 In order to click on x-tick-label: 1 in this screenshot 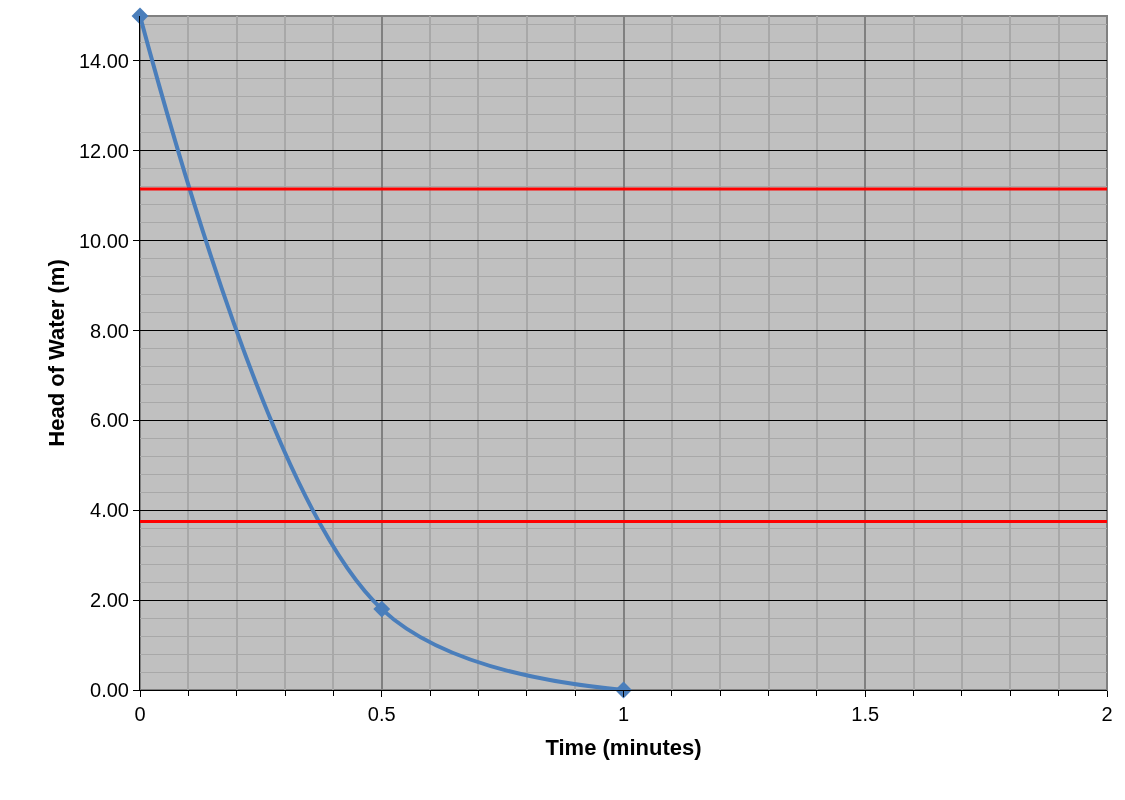, I will do `click(623, 714)`.